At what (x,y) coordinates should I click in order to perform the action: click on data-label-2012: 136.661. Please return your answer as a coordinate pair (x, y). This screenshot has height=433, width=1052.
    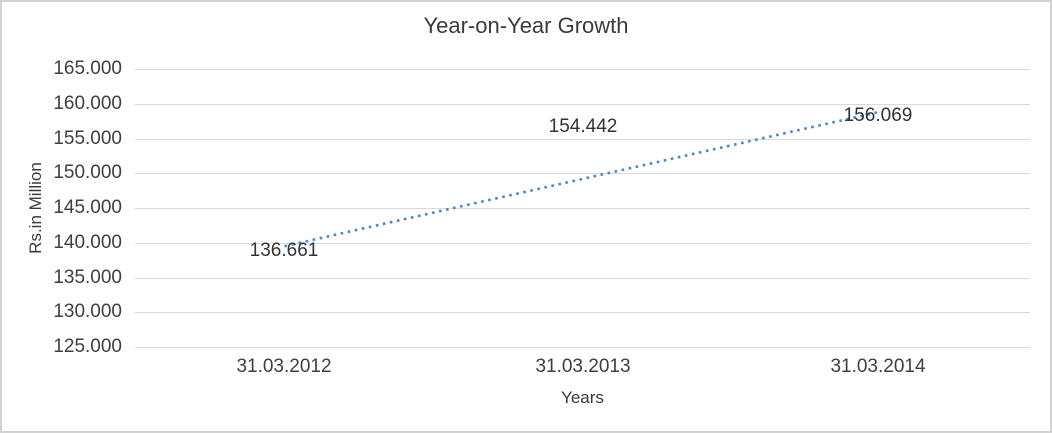
    Looking at the image, I should click on (284, 250).